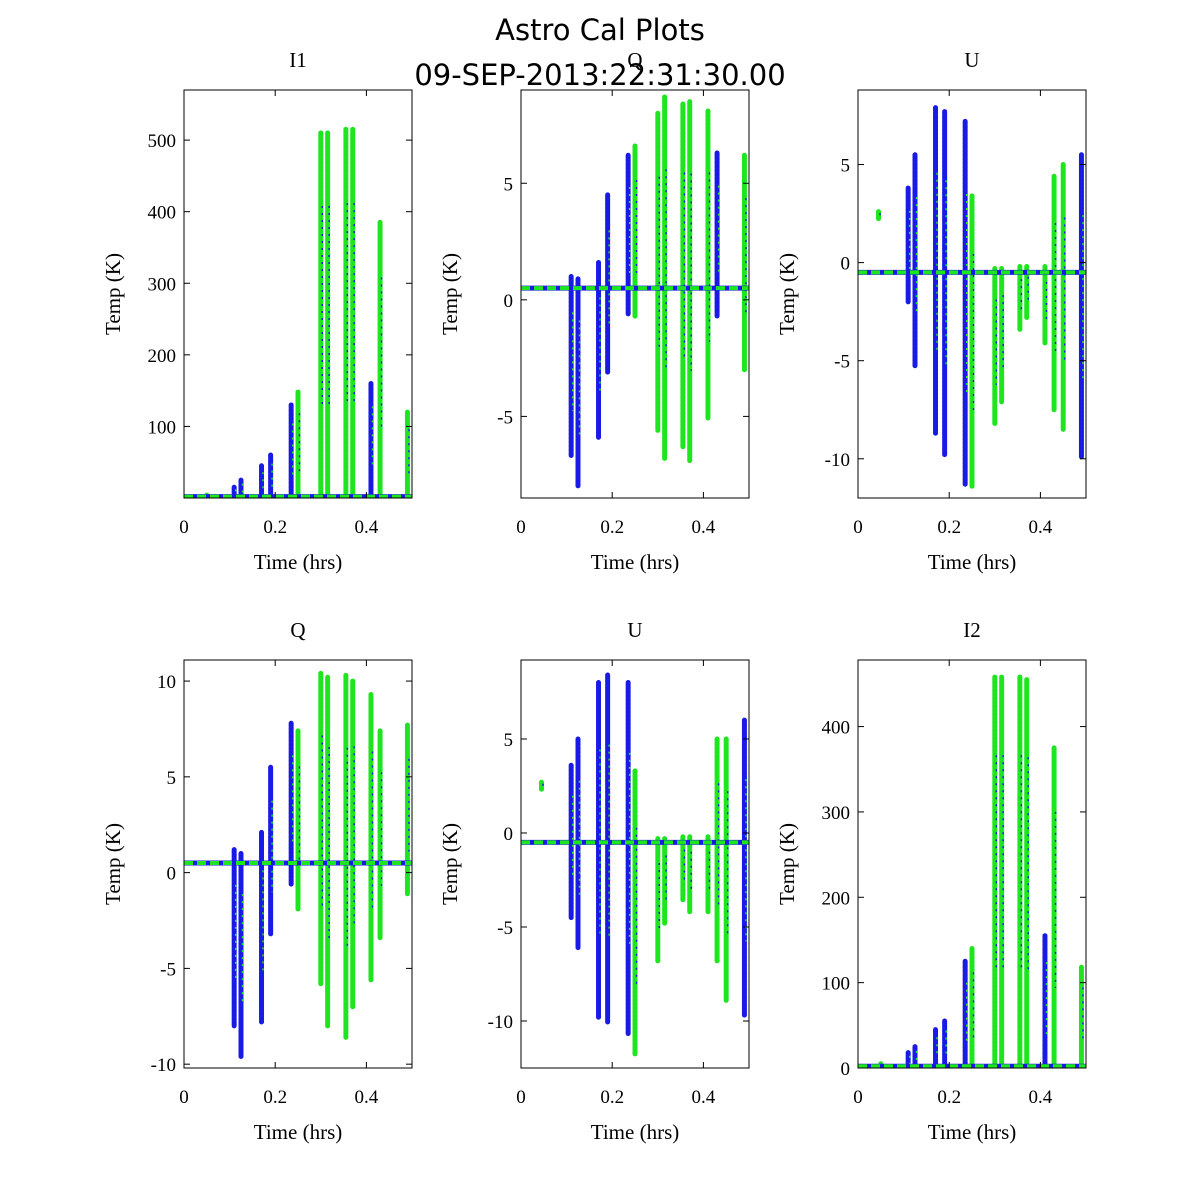  I want to click on subplot-6: 0 0.2 0.4 0 100 200 300 400 I2 Time (hrs) Temp (K), so click(931, 881).